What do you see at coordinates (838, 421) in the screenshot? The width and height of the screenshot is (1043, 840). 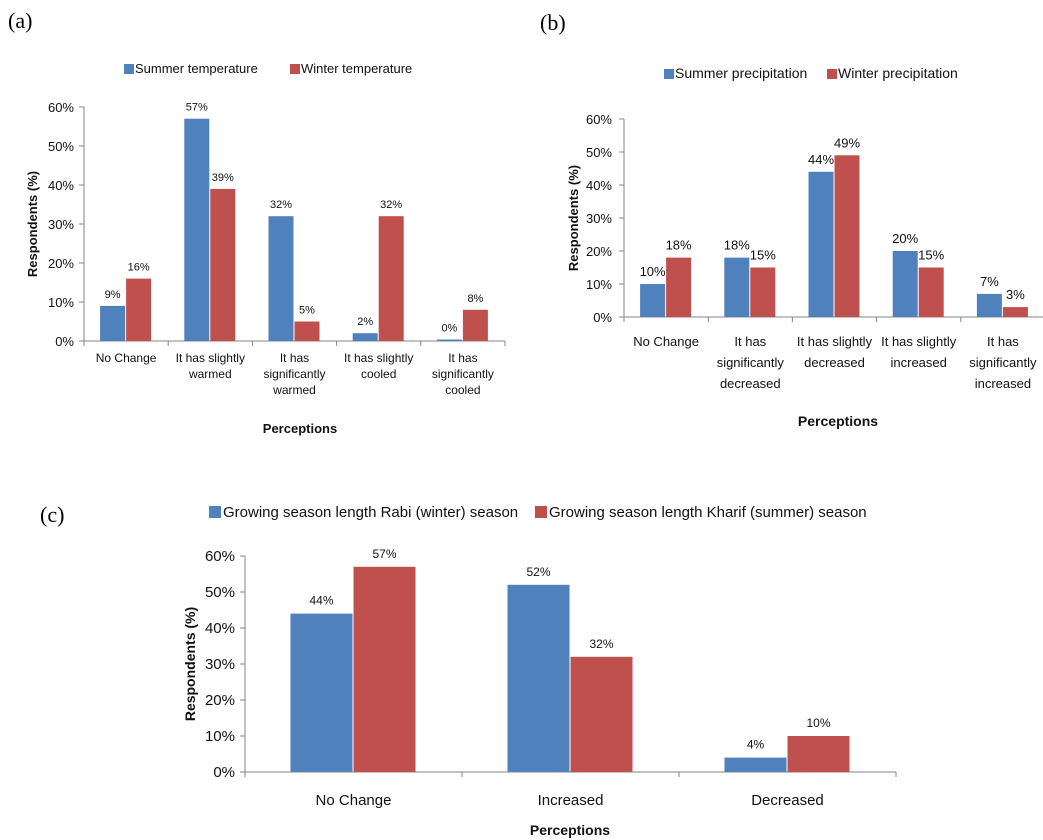 I see `x-axis-title: Perceptions` at bounding box center [838, 421].